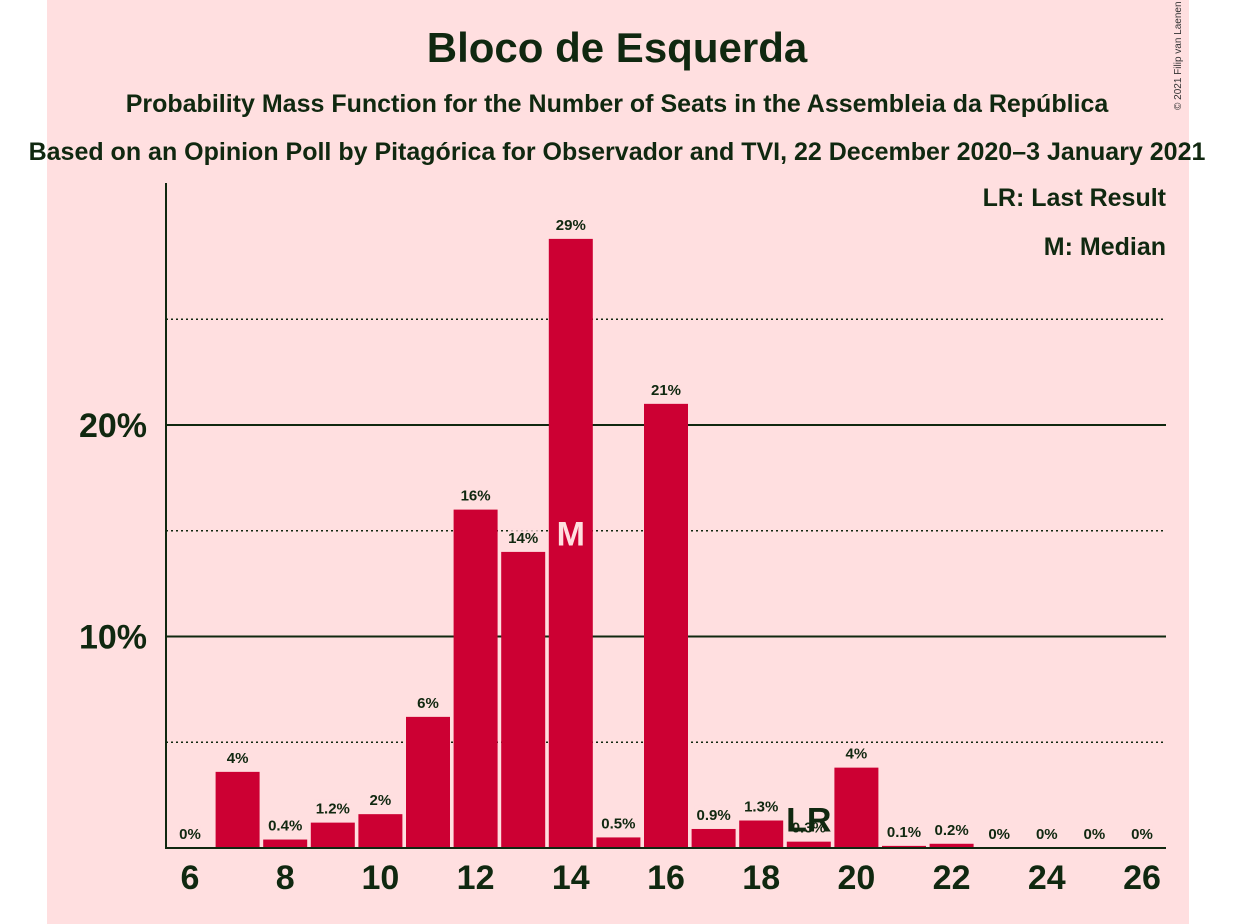 The height and width of the screenshot is (924, 1234). Describe the element at coordinates (1074, 198) in the screenshot. I see `legend-last-result: LR: Last Result` at that location.